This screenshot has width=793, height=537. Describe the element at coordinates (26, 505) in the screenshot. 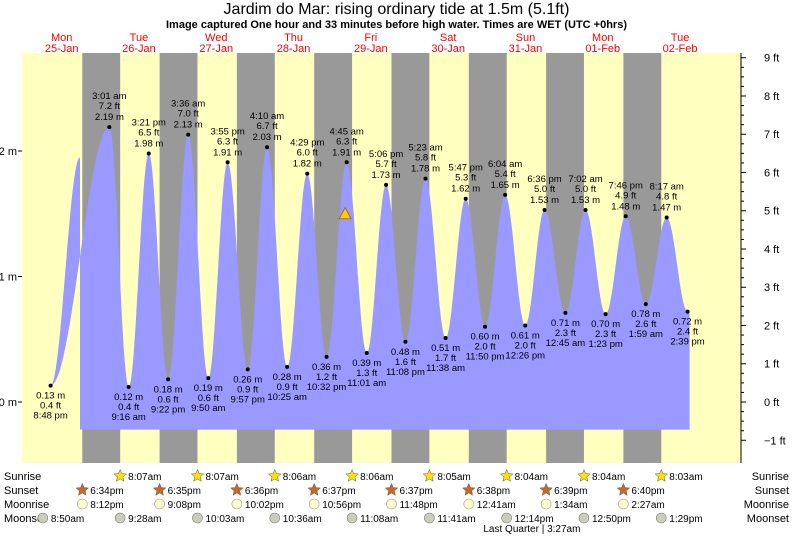

I see `footer-row-label-left: Moonrise` at that location.